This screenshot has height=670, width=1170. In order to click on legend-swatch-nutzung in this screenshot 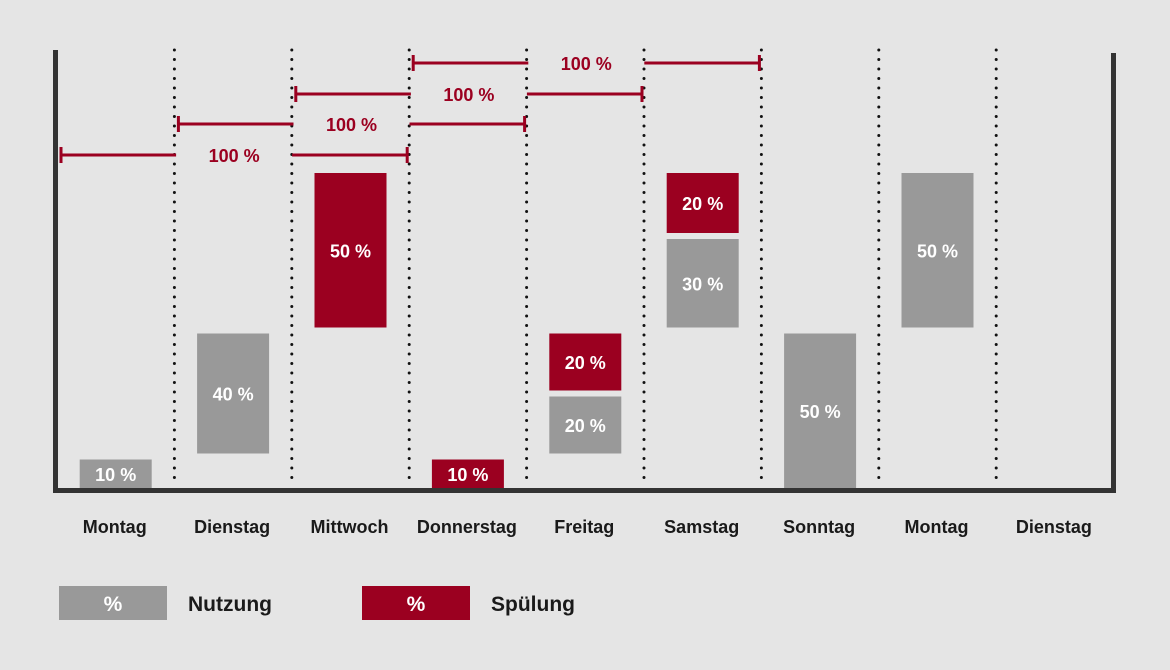, I will do `click(113, 603)`.